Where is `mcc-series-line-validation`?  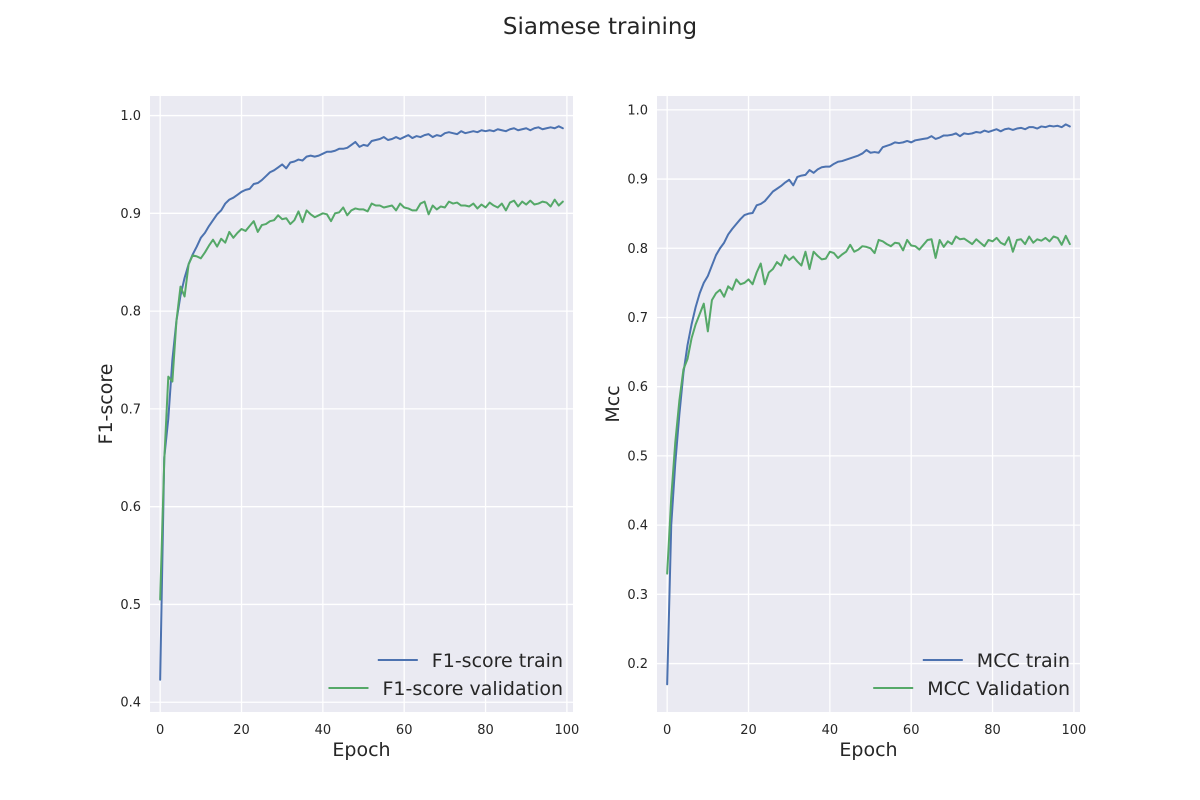 mcc-series-line-validation is located at coordinates (868, 404).